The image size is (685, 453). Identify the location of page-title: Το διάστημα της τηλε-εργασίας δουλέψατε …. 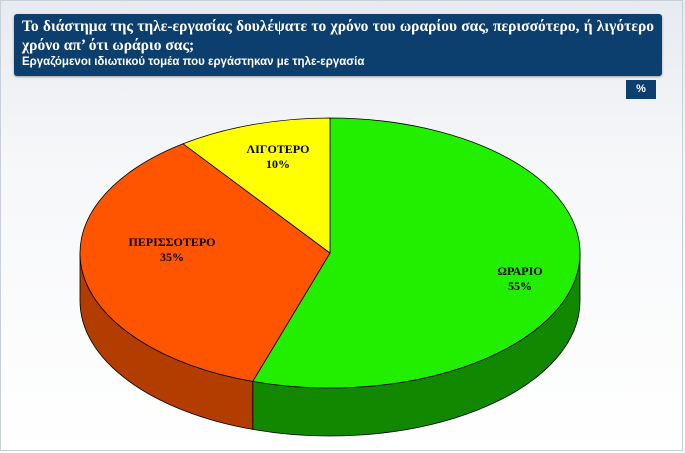
(338, 36).